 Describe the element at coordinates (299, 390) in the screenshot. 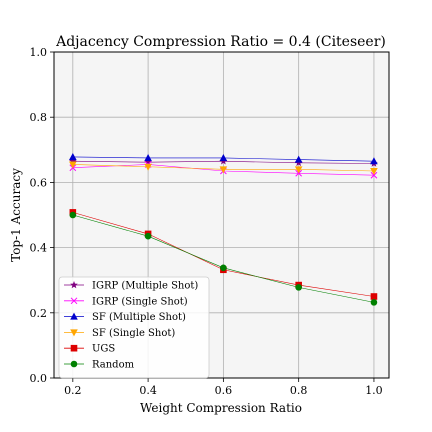

I see `x-tick-label: 0.8` at that location.